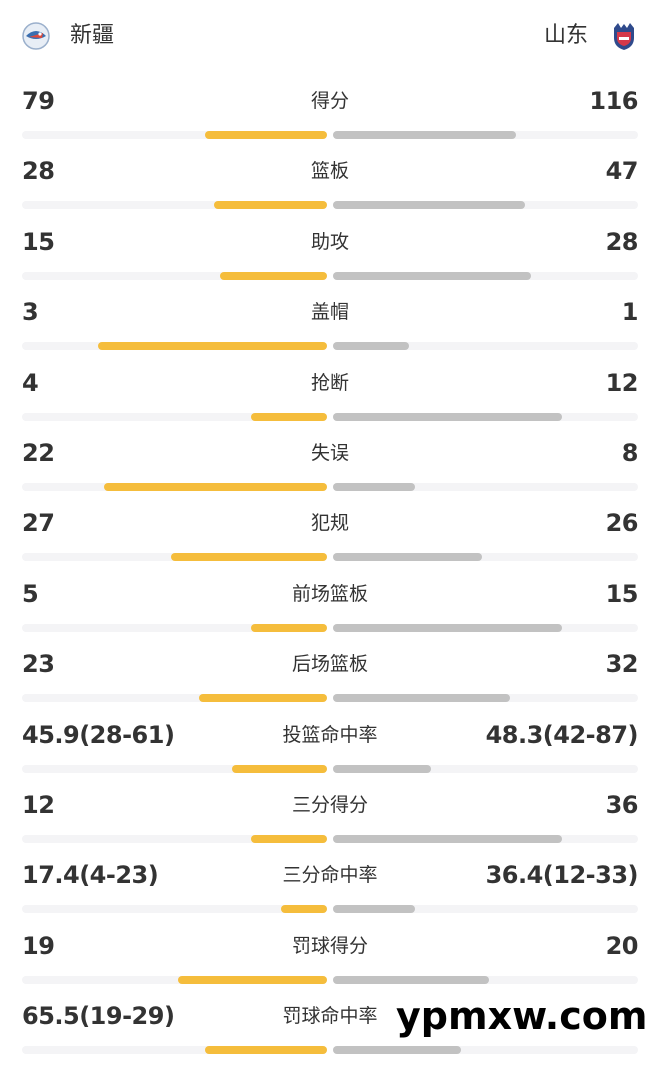  Describe the element at coordinates (330, 893) in the screenshot. I see `stat-row: 17.4(4-23) 三分命中率 36.4(12-33)` at that location.